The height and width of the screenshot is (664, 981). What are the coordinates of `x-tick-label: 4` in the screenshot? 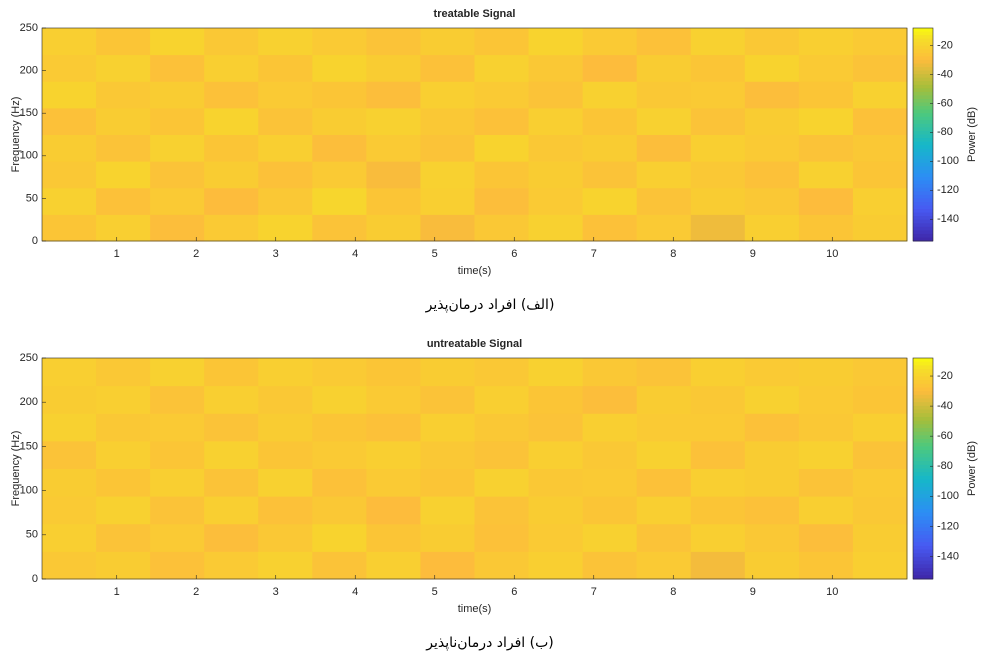 It's located at (355, 254).